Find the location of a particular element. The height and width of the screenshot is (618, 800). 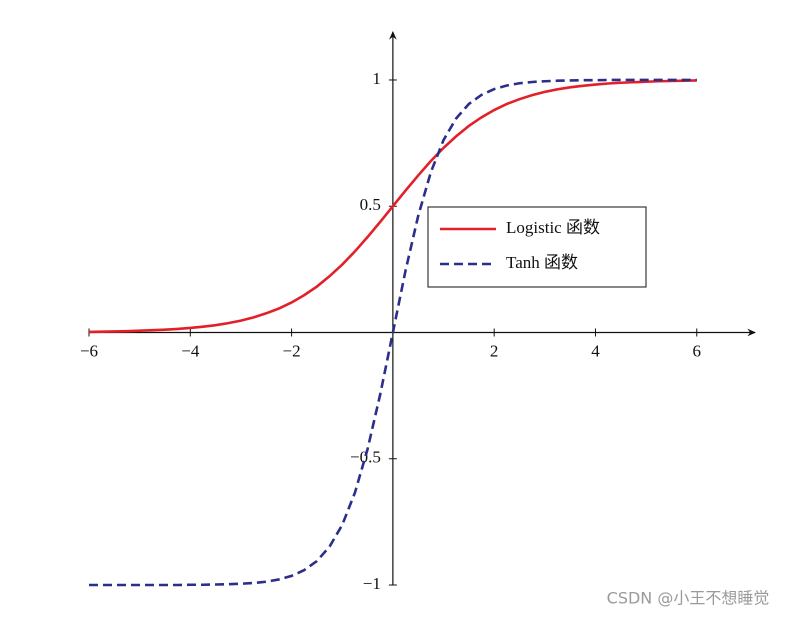

x-tick-label: 6 is located at coordinates (697, 350).